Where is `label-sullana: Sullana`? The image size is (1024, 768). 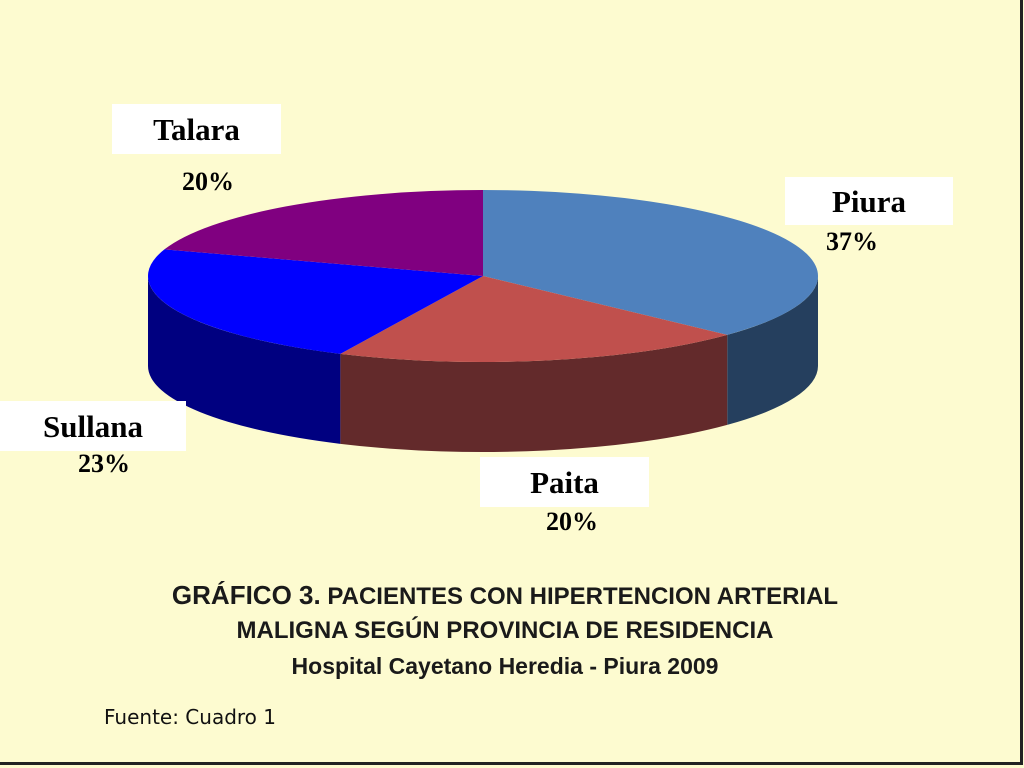
label-sullana: Sullana is located at coordinates (93, 426).